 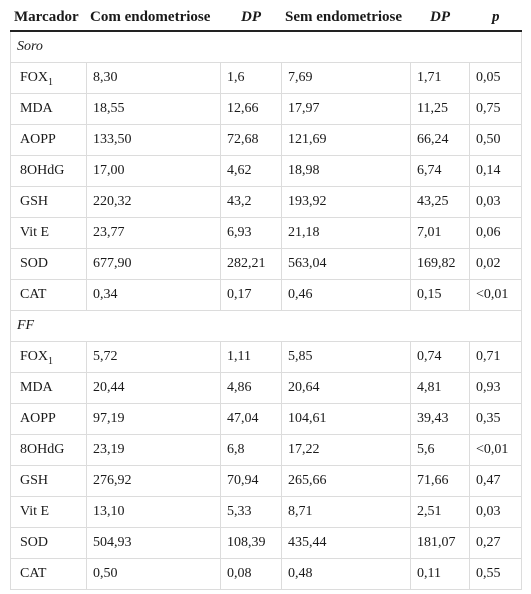 I want to click on header-p-value: p, so click(x=495, y=18).